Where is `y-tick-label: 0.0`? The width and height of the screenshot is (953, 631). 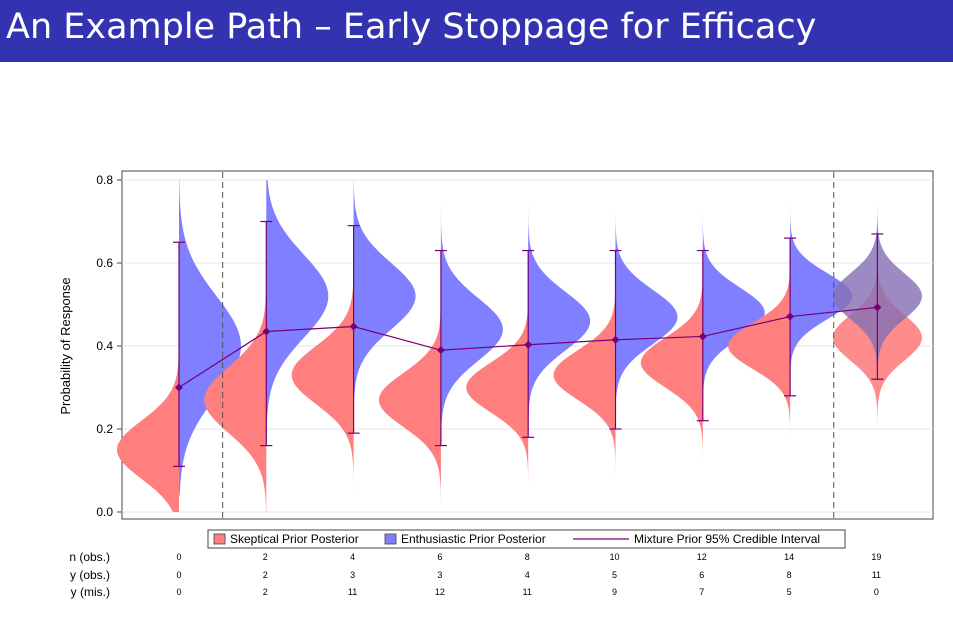 y-tick-label: 0.0 is located at coordinates (104, 512).